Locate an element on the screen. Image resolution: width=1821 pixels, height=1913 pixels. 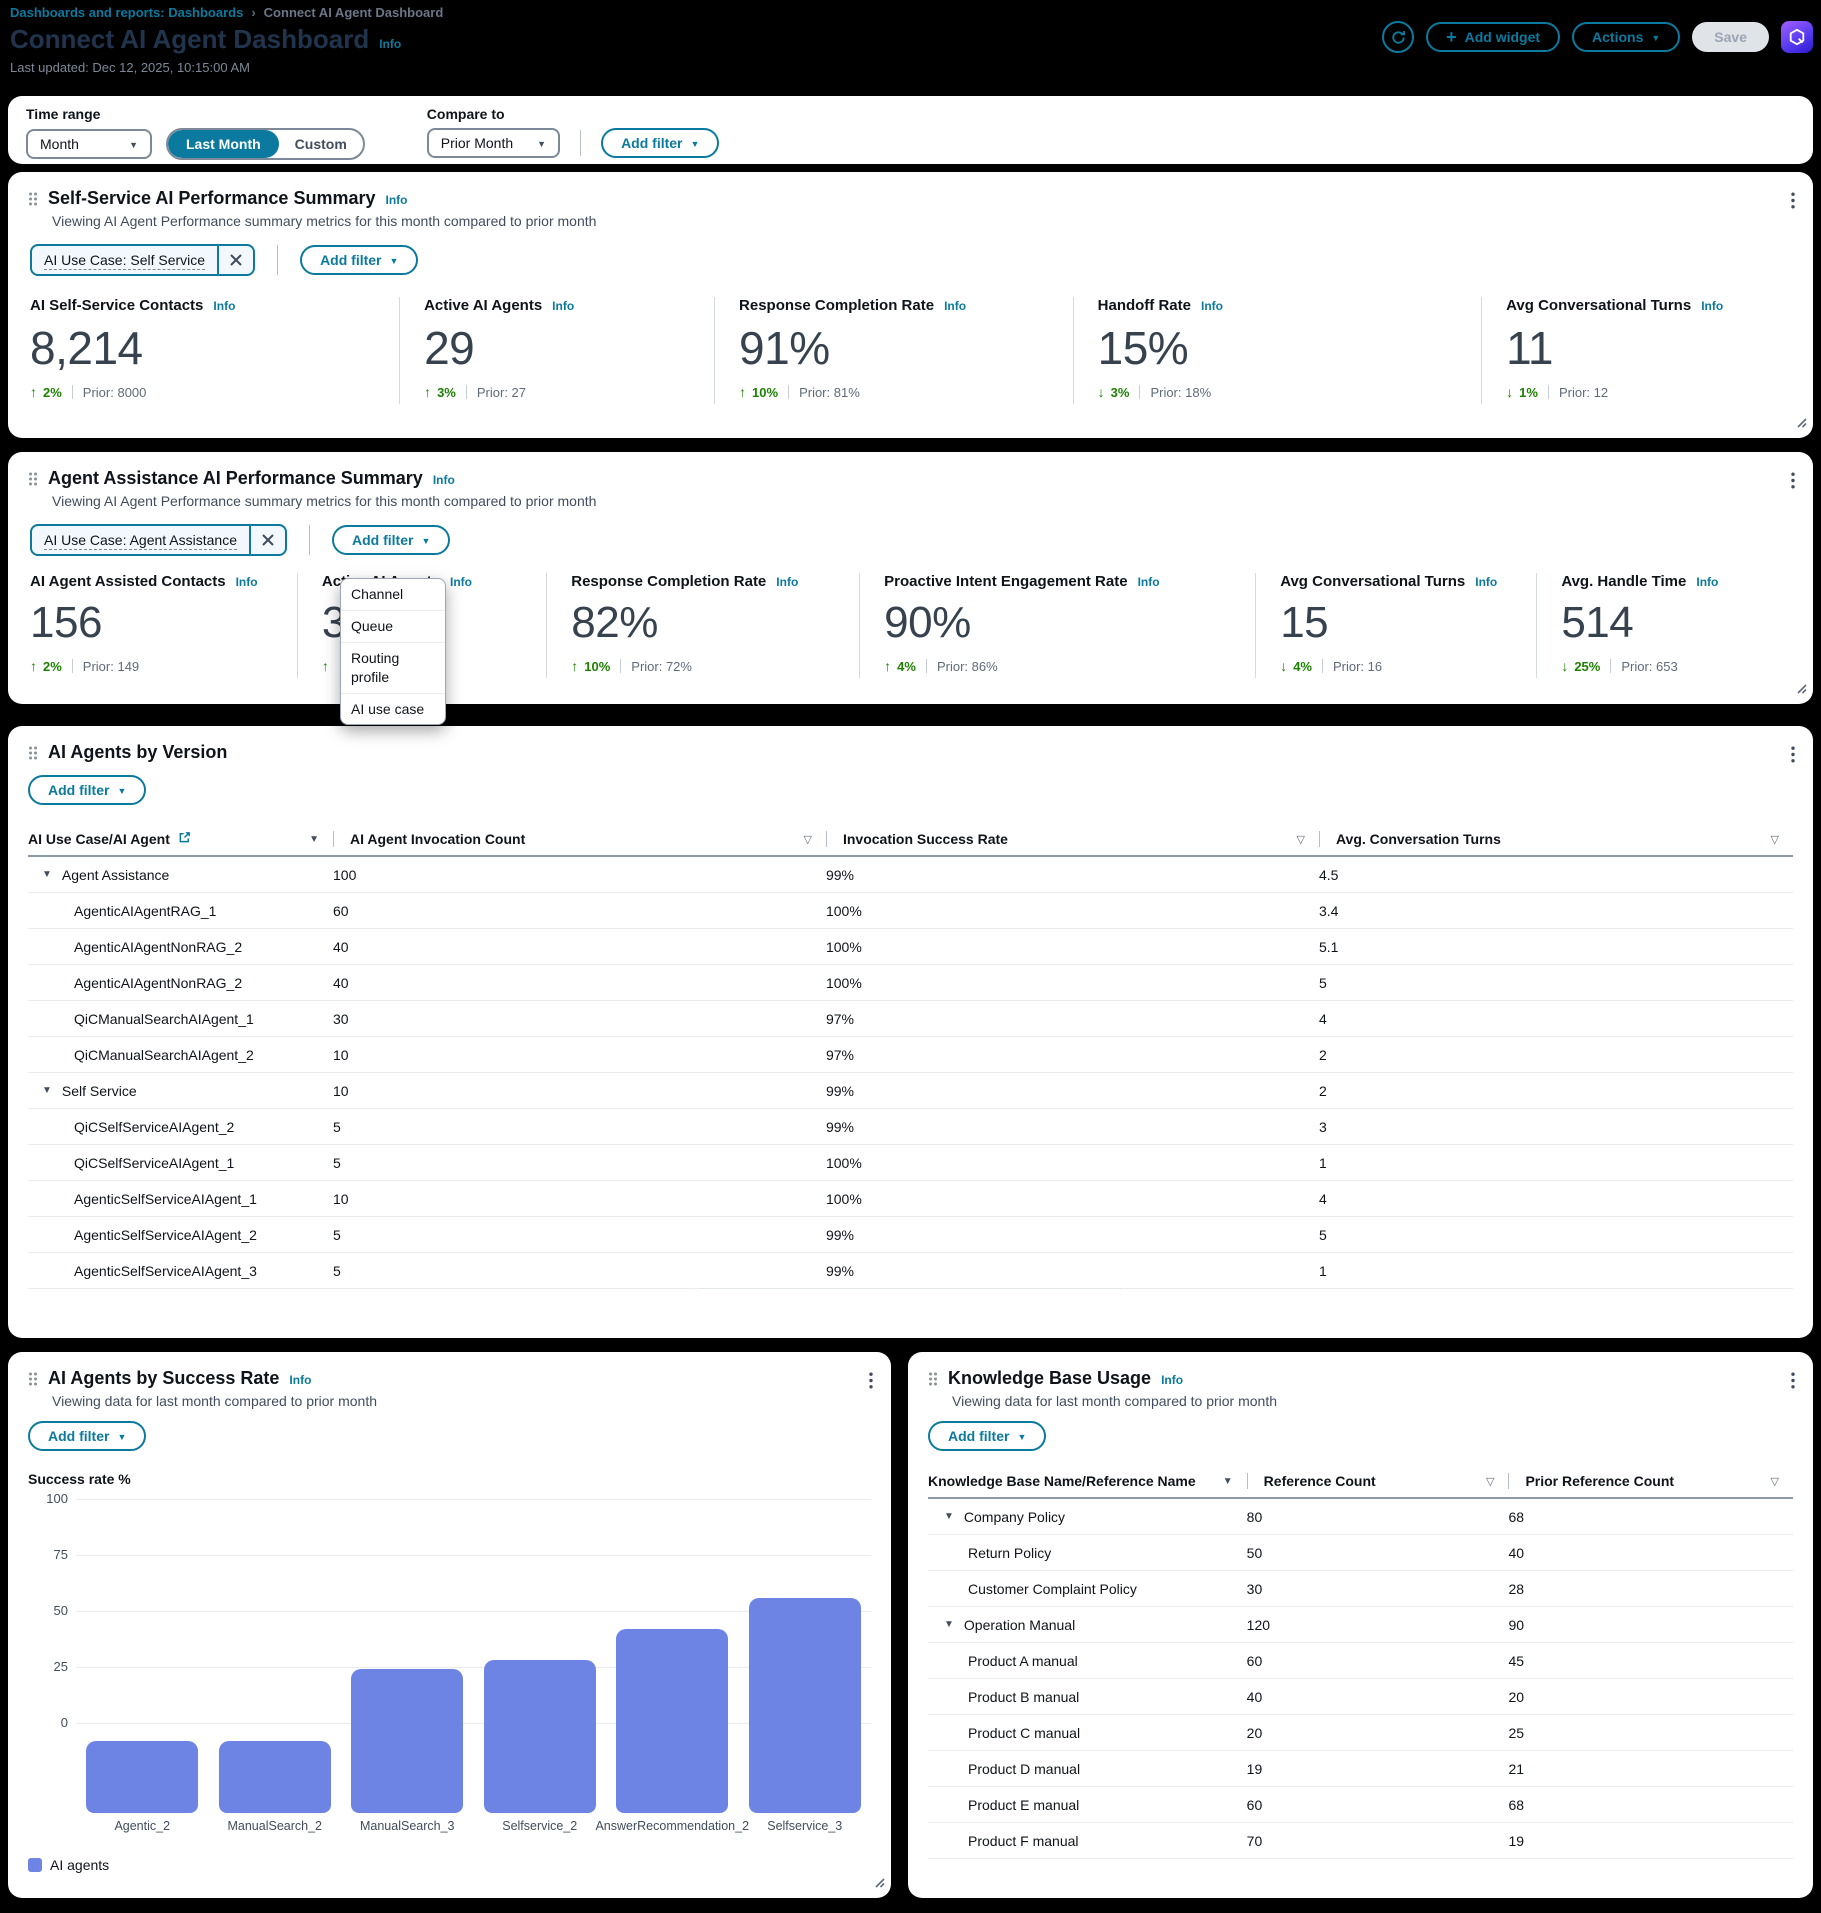
menu-item-ai-use-case: AI use case is located at coordinates (393, 708).